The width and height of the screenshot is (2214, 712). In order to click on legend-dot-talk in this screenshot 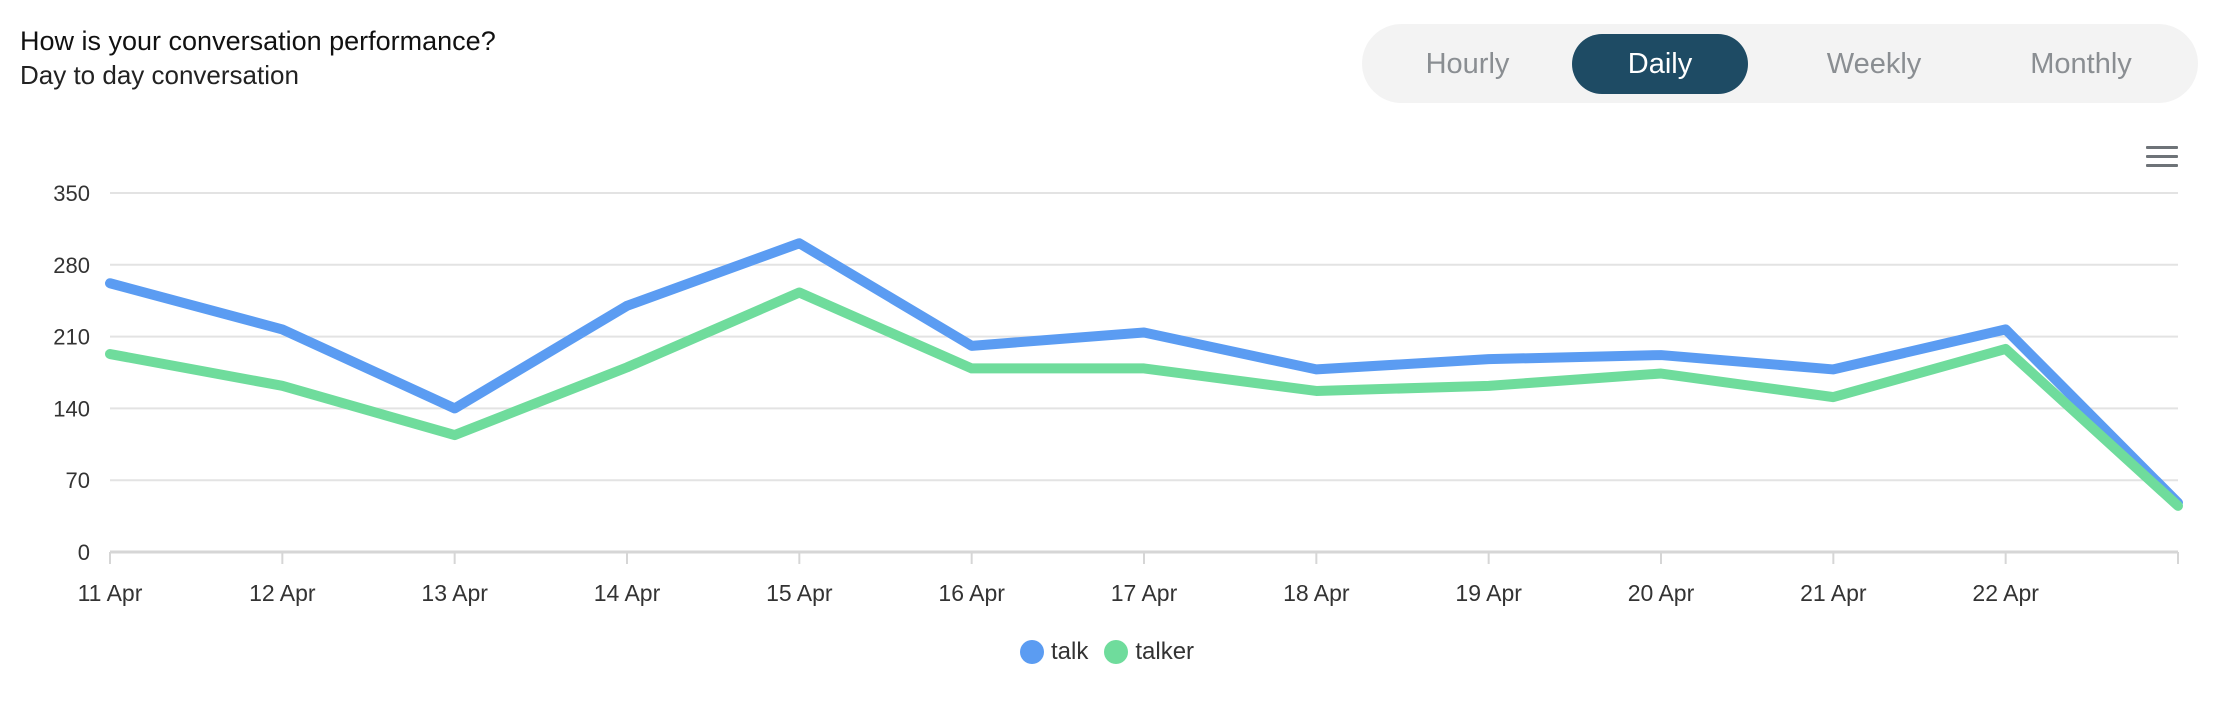, I will do `click(1032, 652)`.